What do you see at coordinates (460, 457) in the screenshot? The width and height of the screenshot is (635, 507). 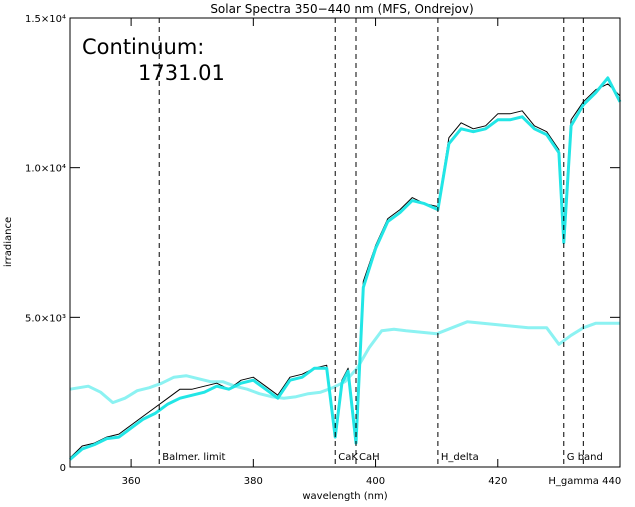 I see `marker-label-3: H_delta` at bounding box center [460, 457].